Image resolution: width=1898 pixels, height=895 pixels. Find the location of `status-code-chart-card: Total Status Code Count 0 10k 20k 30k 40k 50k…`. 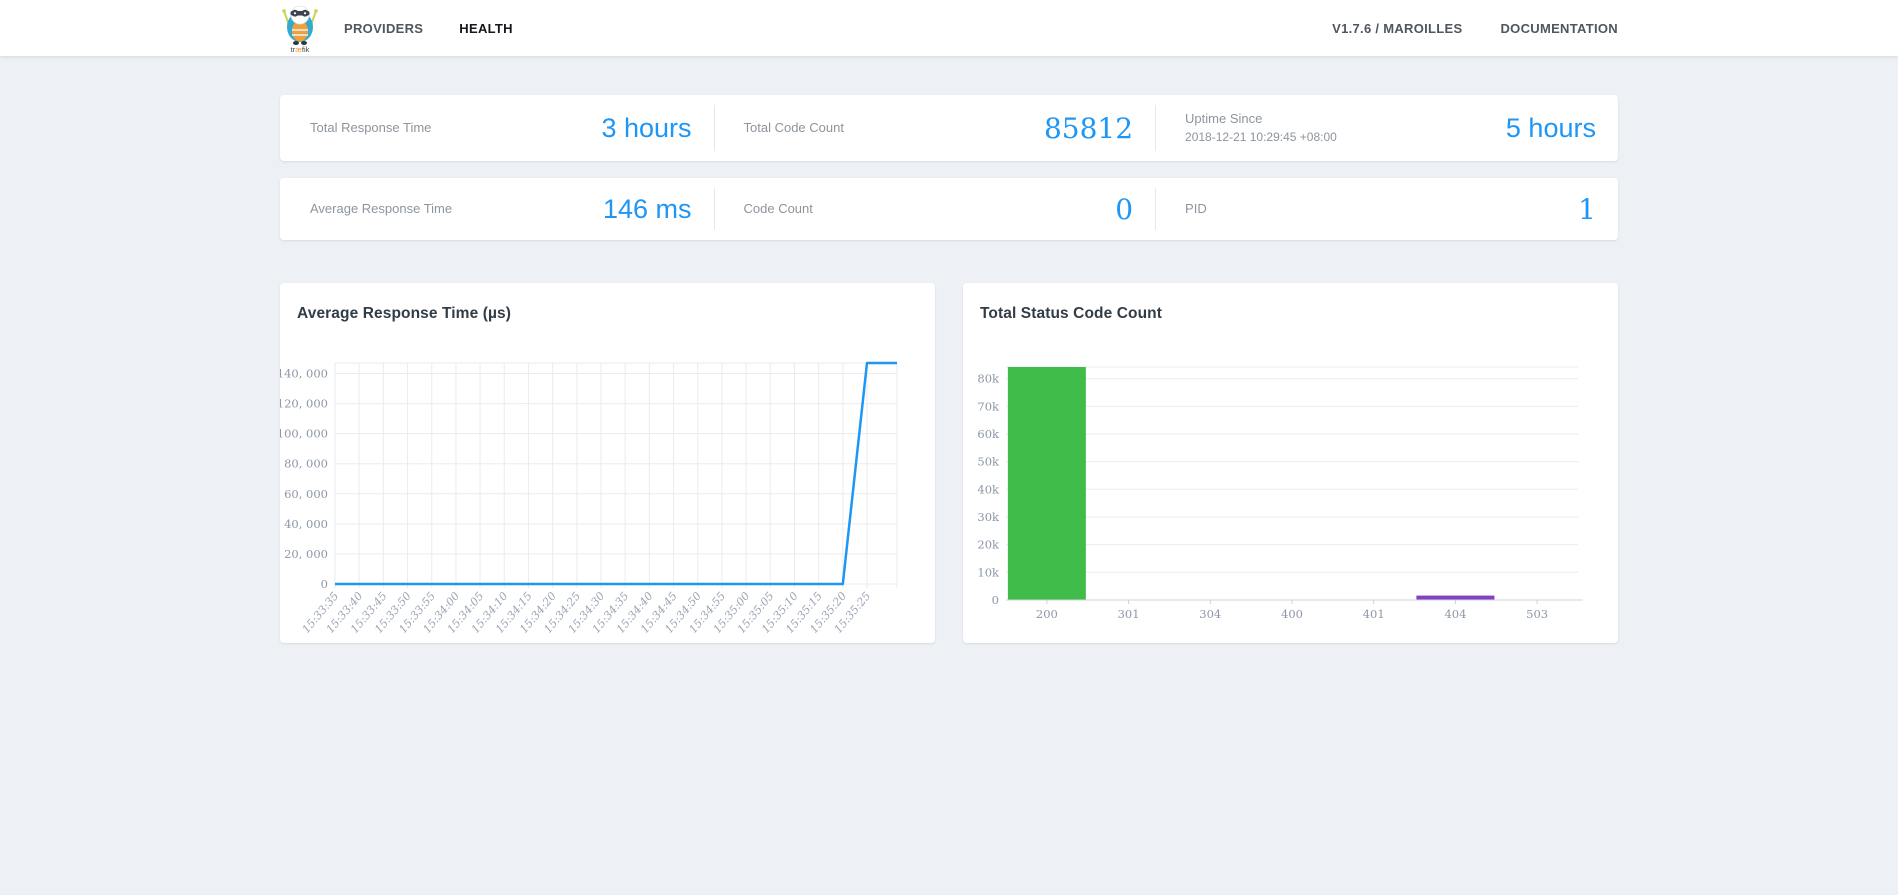

status-code-chart-card: Total Status Code Count 0 10k 20k 30k 40k 50k… is located at coordinates (1290, 463).